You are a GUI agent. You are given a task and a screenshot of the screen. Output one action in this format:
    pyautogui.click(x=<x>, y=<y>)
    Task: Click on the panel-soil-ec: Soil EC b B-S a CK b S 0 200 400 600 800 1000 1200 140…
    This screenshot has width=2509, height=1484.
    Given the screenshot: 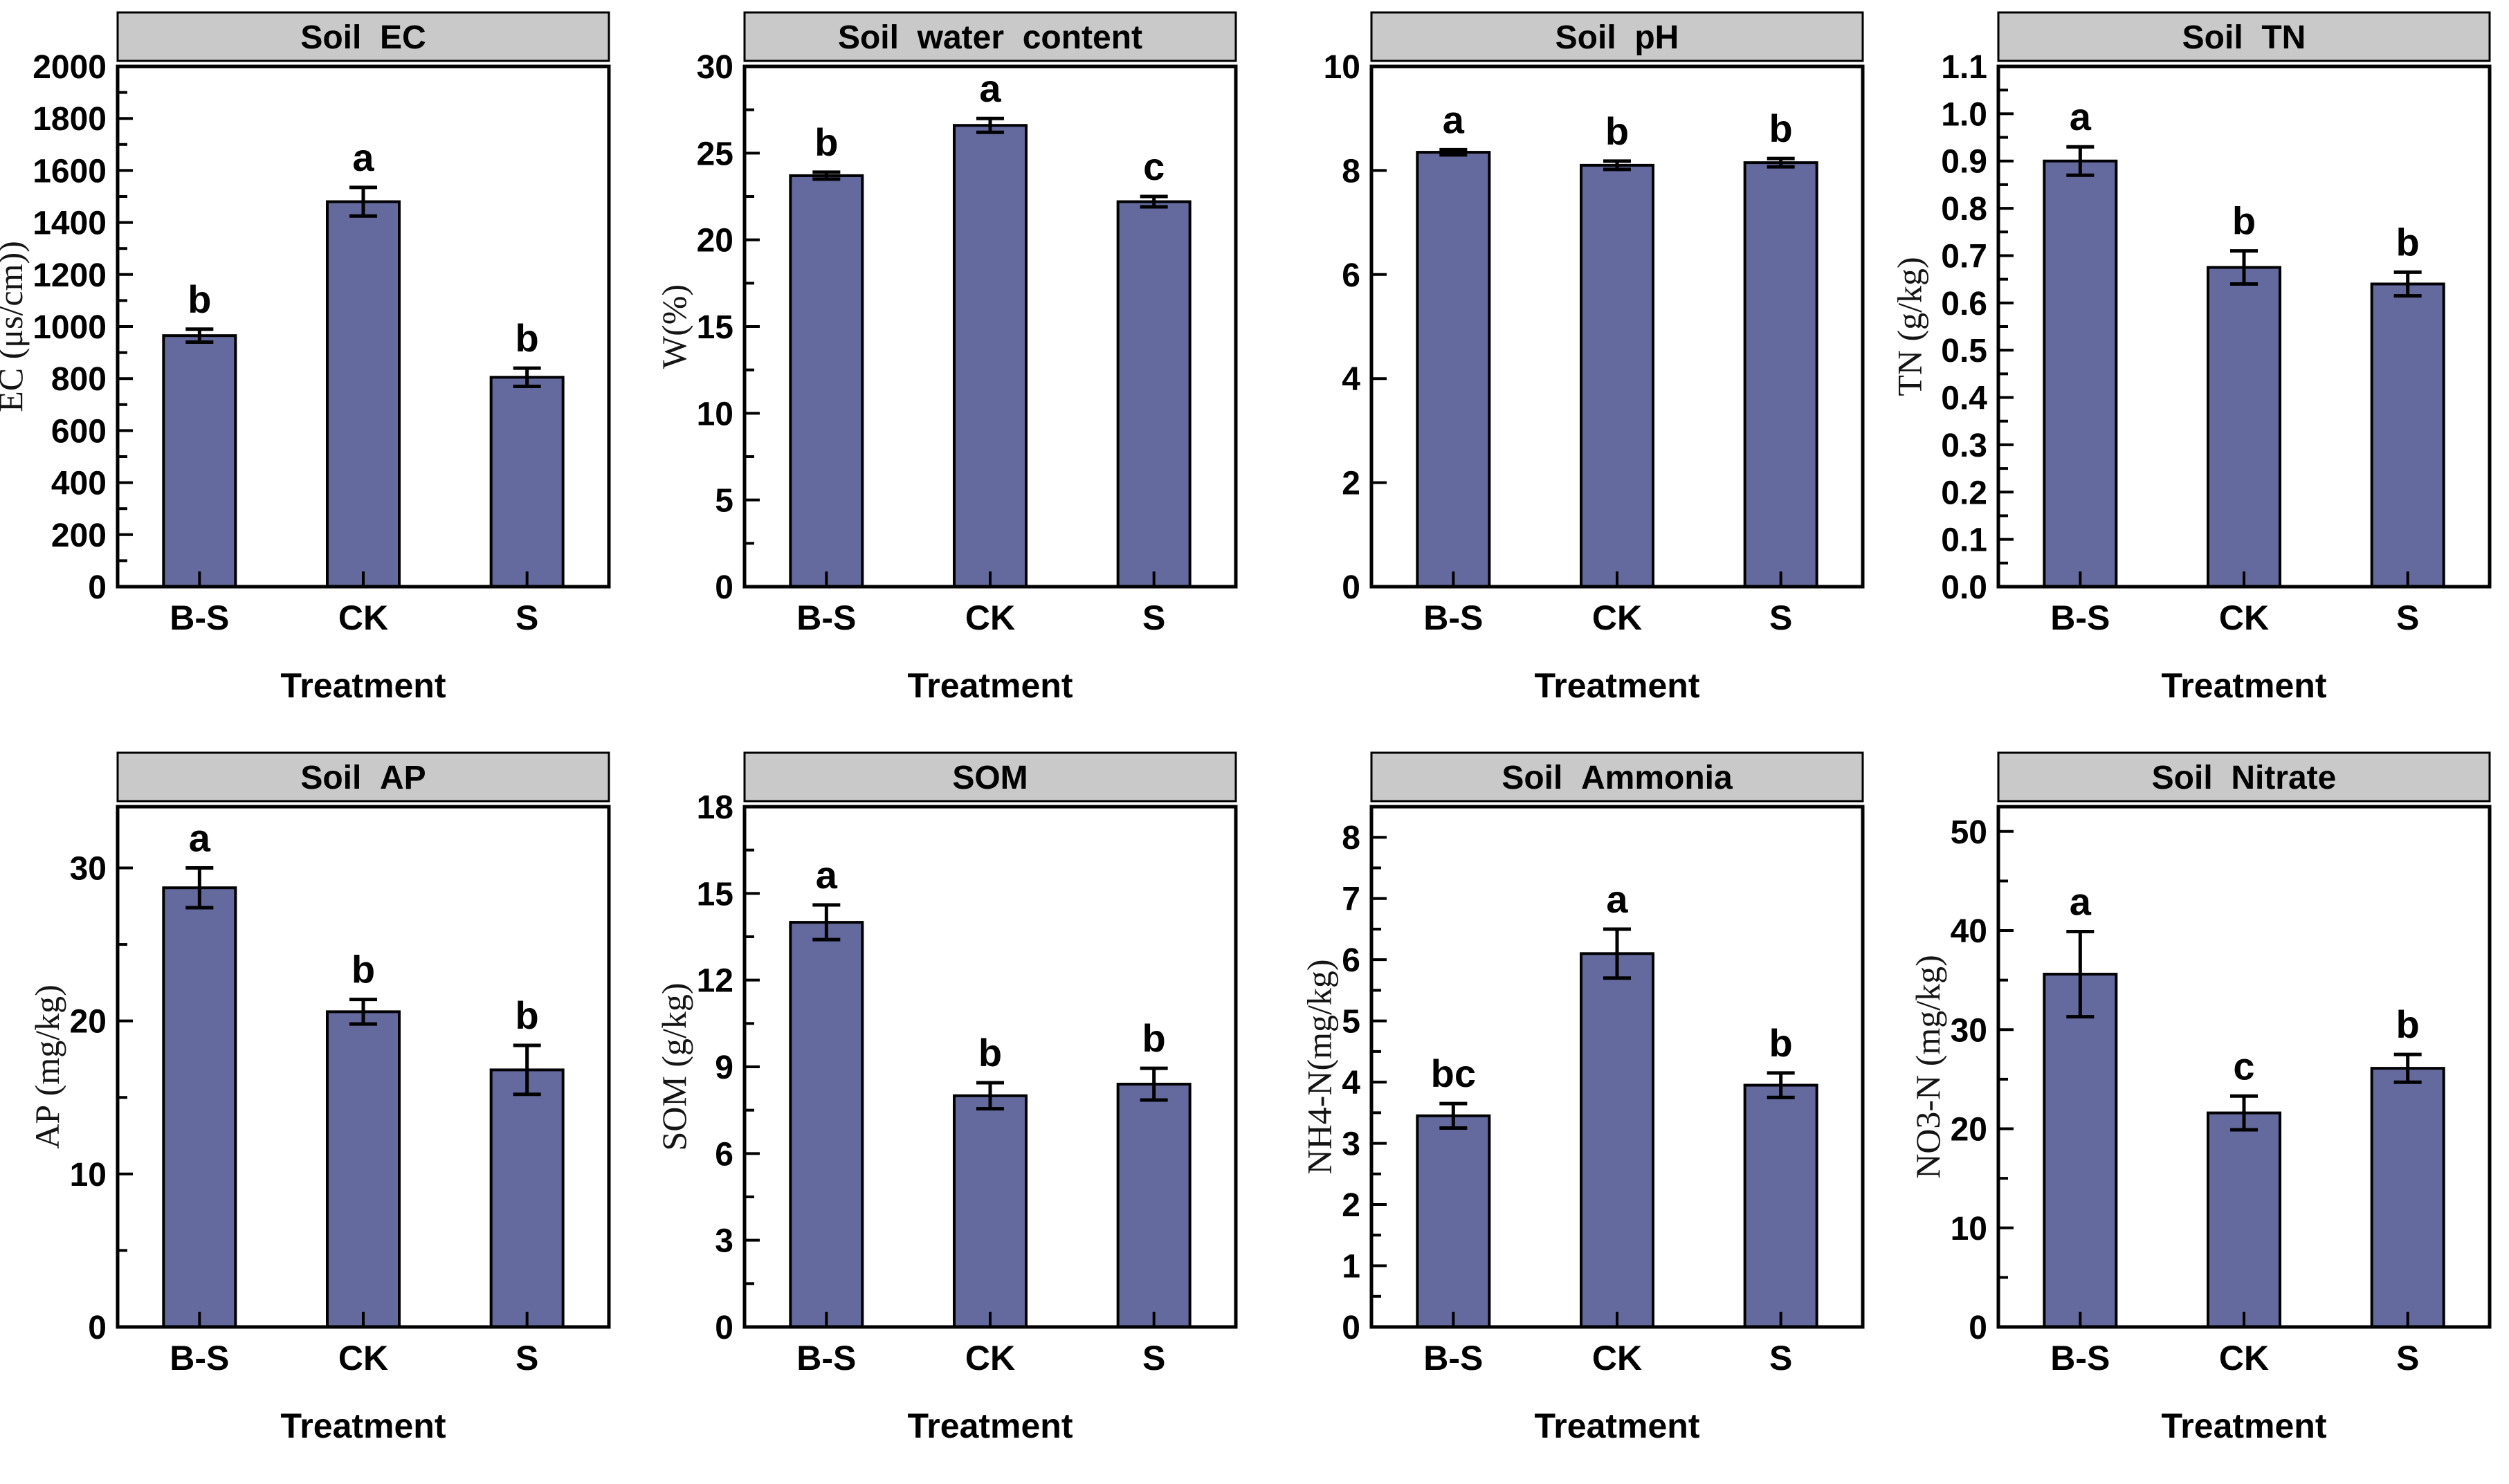 What is the action you would take?
    pyautogui.click(x=313, y=370)
    